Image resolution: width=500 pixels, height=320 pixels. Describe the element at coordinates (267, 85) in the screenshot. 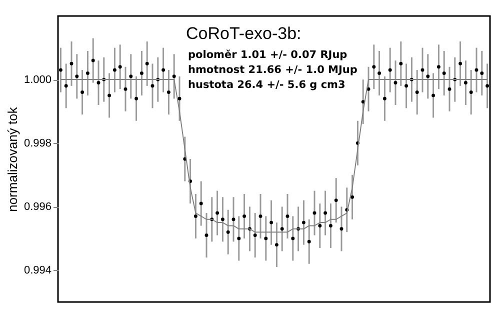

I see `annotation: hustota 26.4 +/- 5.6 g cm3` at that location.